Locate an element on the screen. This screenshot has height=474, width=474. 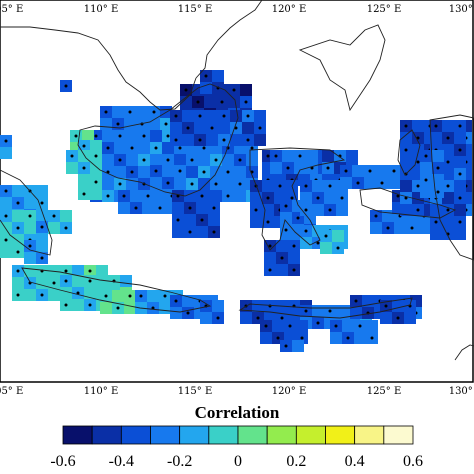
colorbar-ticks: -0.6 -0.4 -0.2 0 0.2 0.4 0.6 is located at coordinates (236, 461).